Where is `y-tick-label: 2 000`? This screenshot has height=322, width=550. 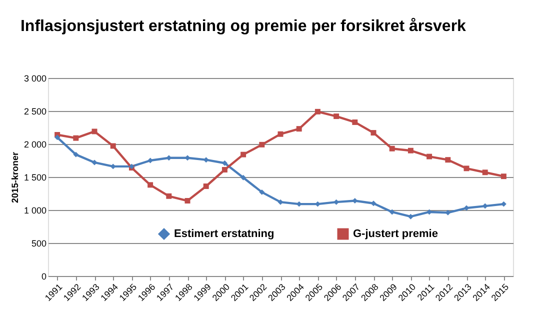 y-tick-label: 2 000 is located at coordinates (35, 145).